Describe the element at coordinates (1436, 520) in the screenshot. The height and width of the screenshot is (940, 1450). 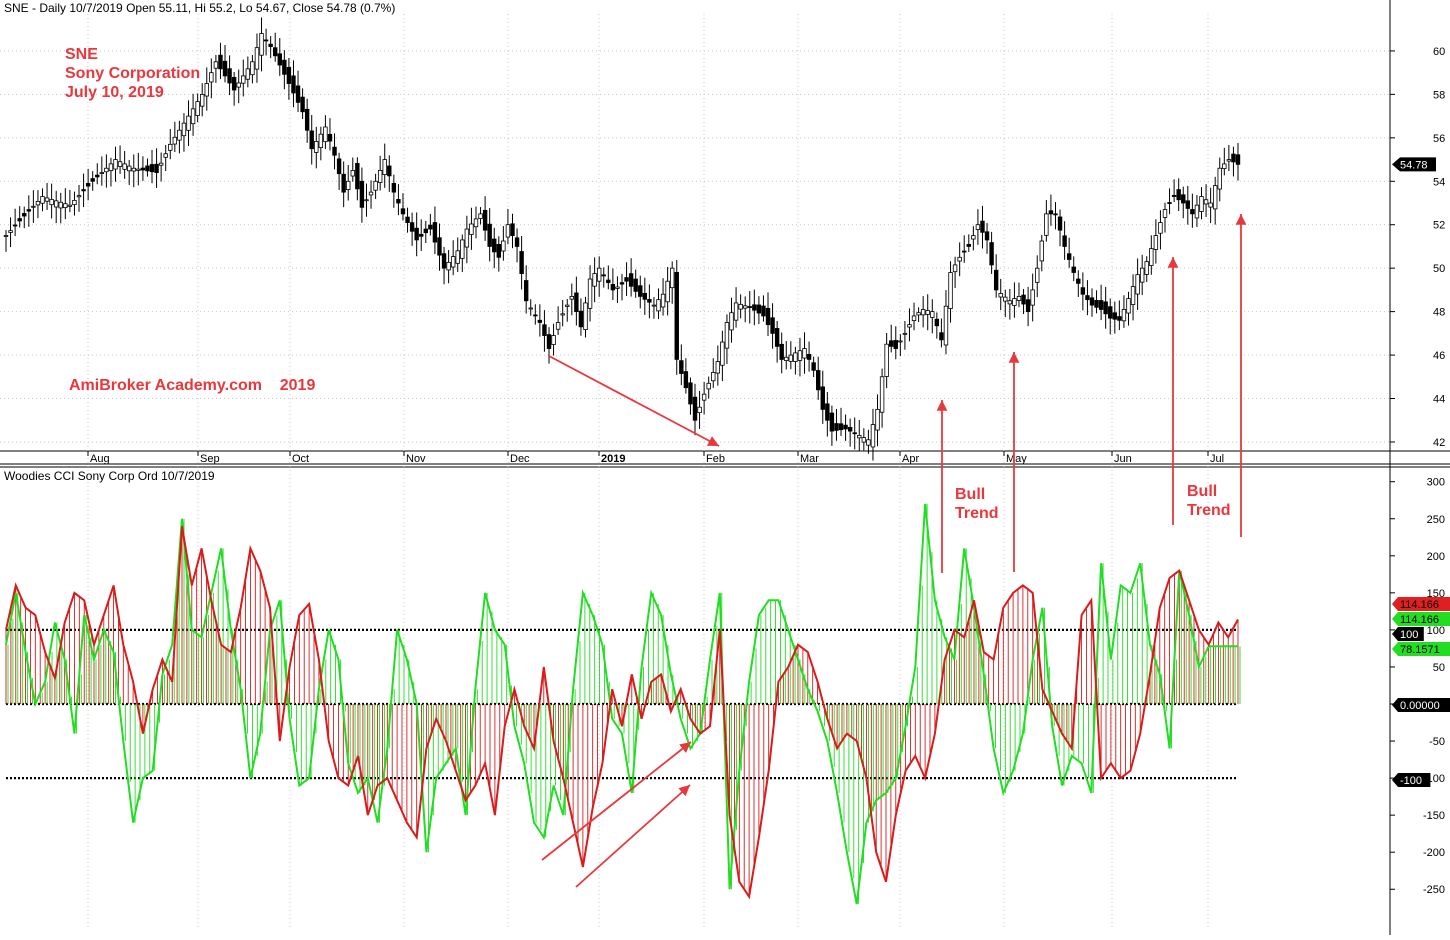
I see `cci-y-tick-label: 250` at that location.